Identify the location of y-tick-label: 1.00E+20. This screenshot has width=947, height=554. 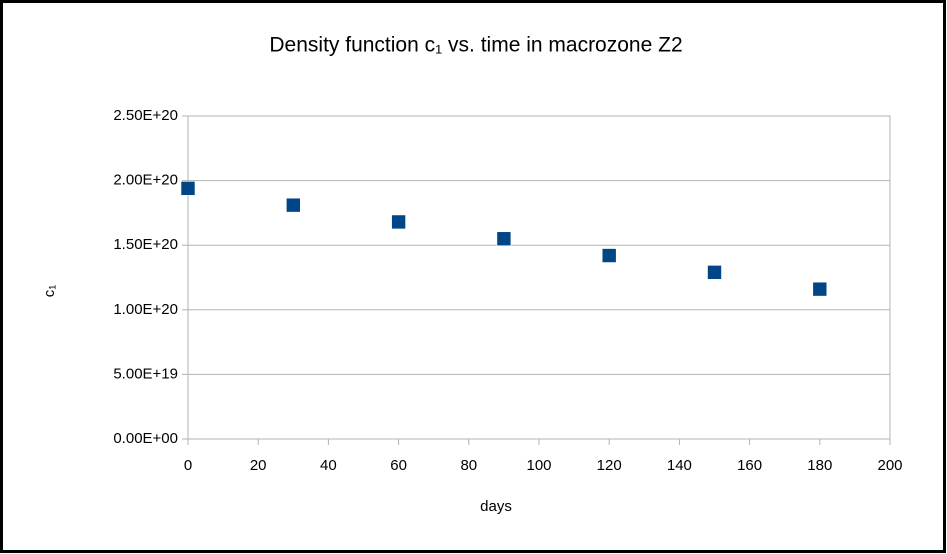
(145, 309).